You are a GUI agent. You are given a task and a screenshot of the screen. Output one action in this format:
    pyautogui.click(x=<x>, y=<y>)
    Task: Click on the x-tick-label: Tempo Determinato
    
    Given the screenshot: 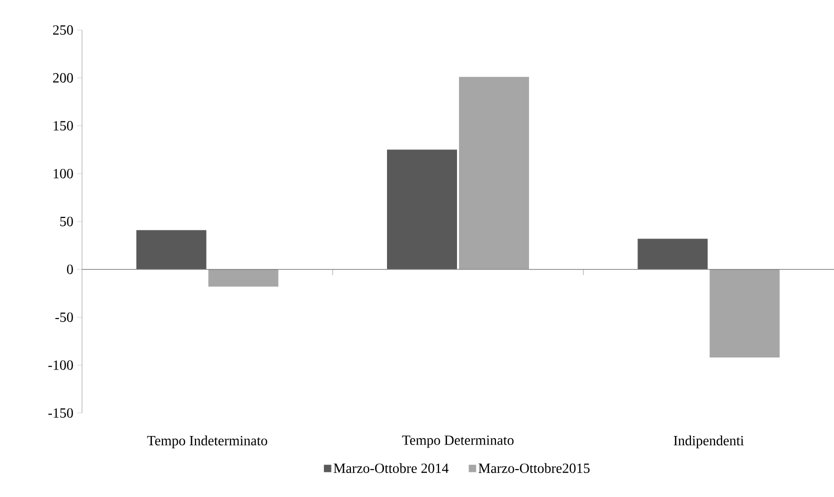 What is the action you would take?
    pyautogui.click(x=458, y=442)
    